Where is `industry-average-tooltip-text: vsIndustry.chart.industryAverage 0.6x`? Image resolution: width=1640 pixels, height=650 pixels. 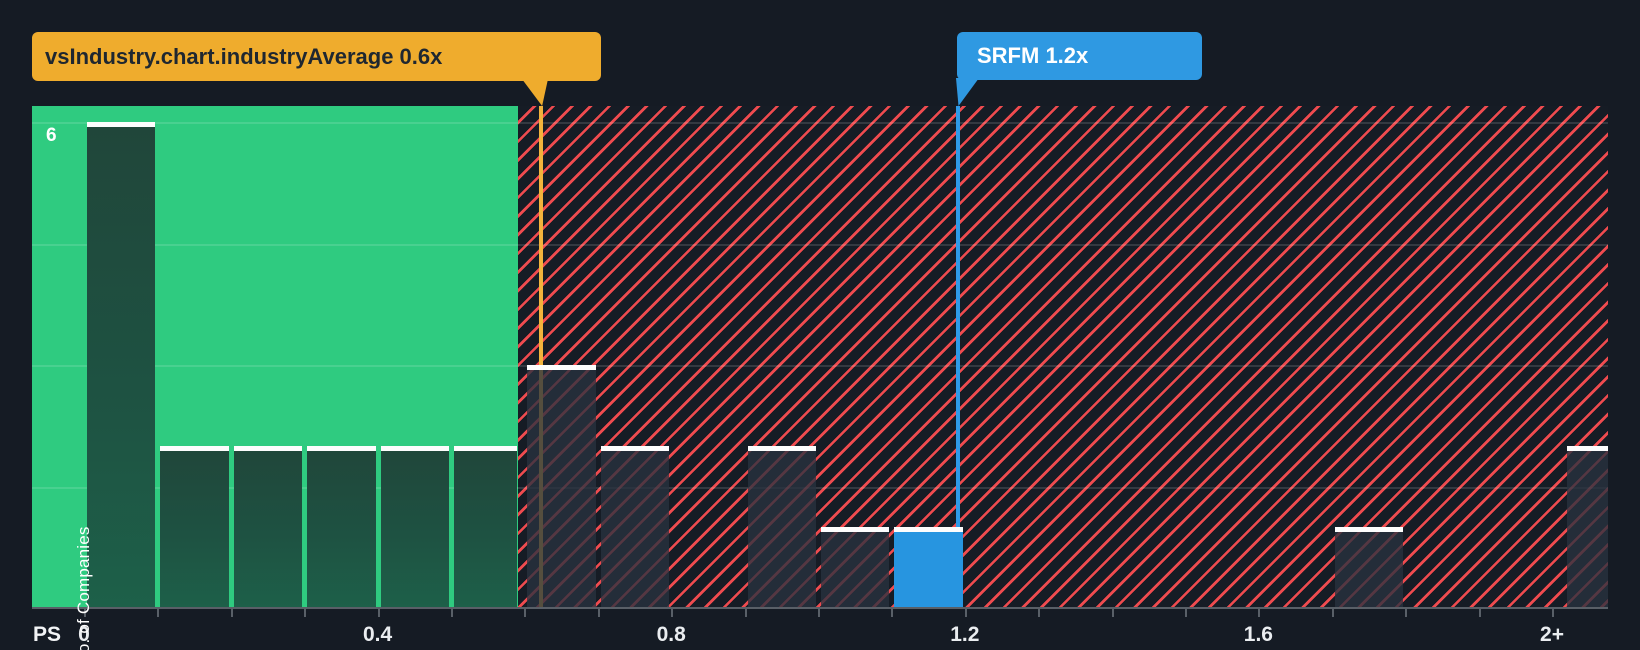
industry-average-tooltip-text: vsIndustry.chart.industryAverage 0.6x is located at coordinates (244, 56).